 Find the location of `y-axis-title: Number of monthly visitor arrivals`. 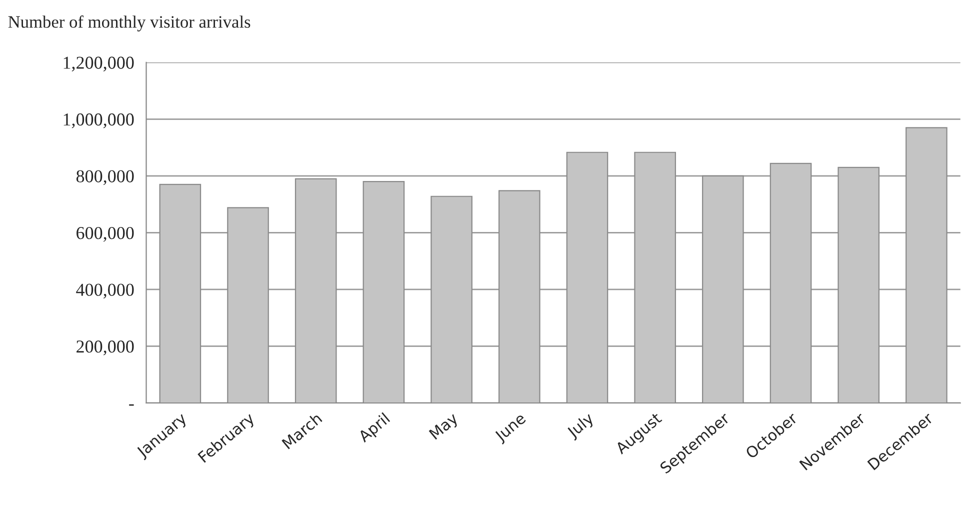

y-axis-title: Number of monthly visitor arrivals is located at coordinates (129, 23).